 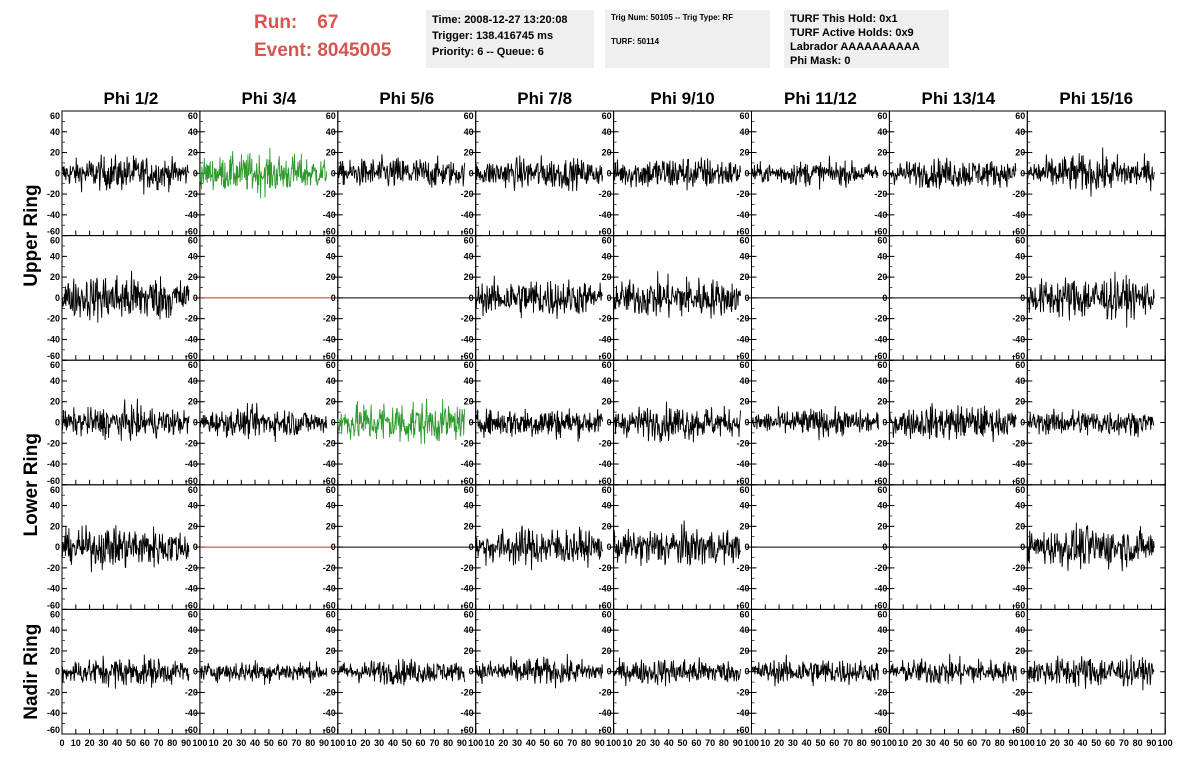 What do you see at coordinates (131, 98) in the screenshot?
I see `column-label-1: Phi 1/2` at bounding box center [131, 98].